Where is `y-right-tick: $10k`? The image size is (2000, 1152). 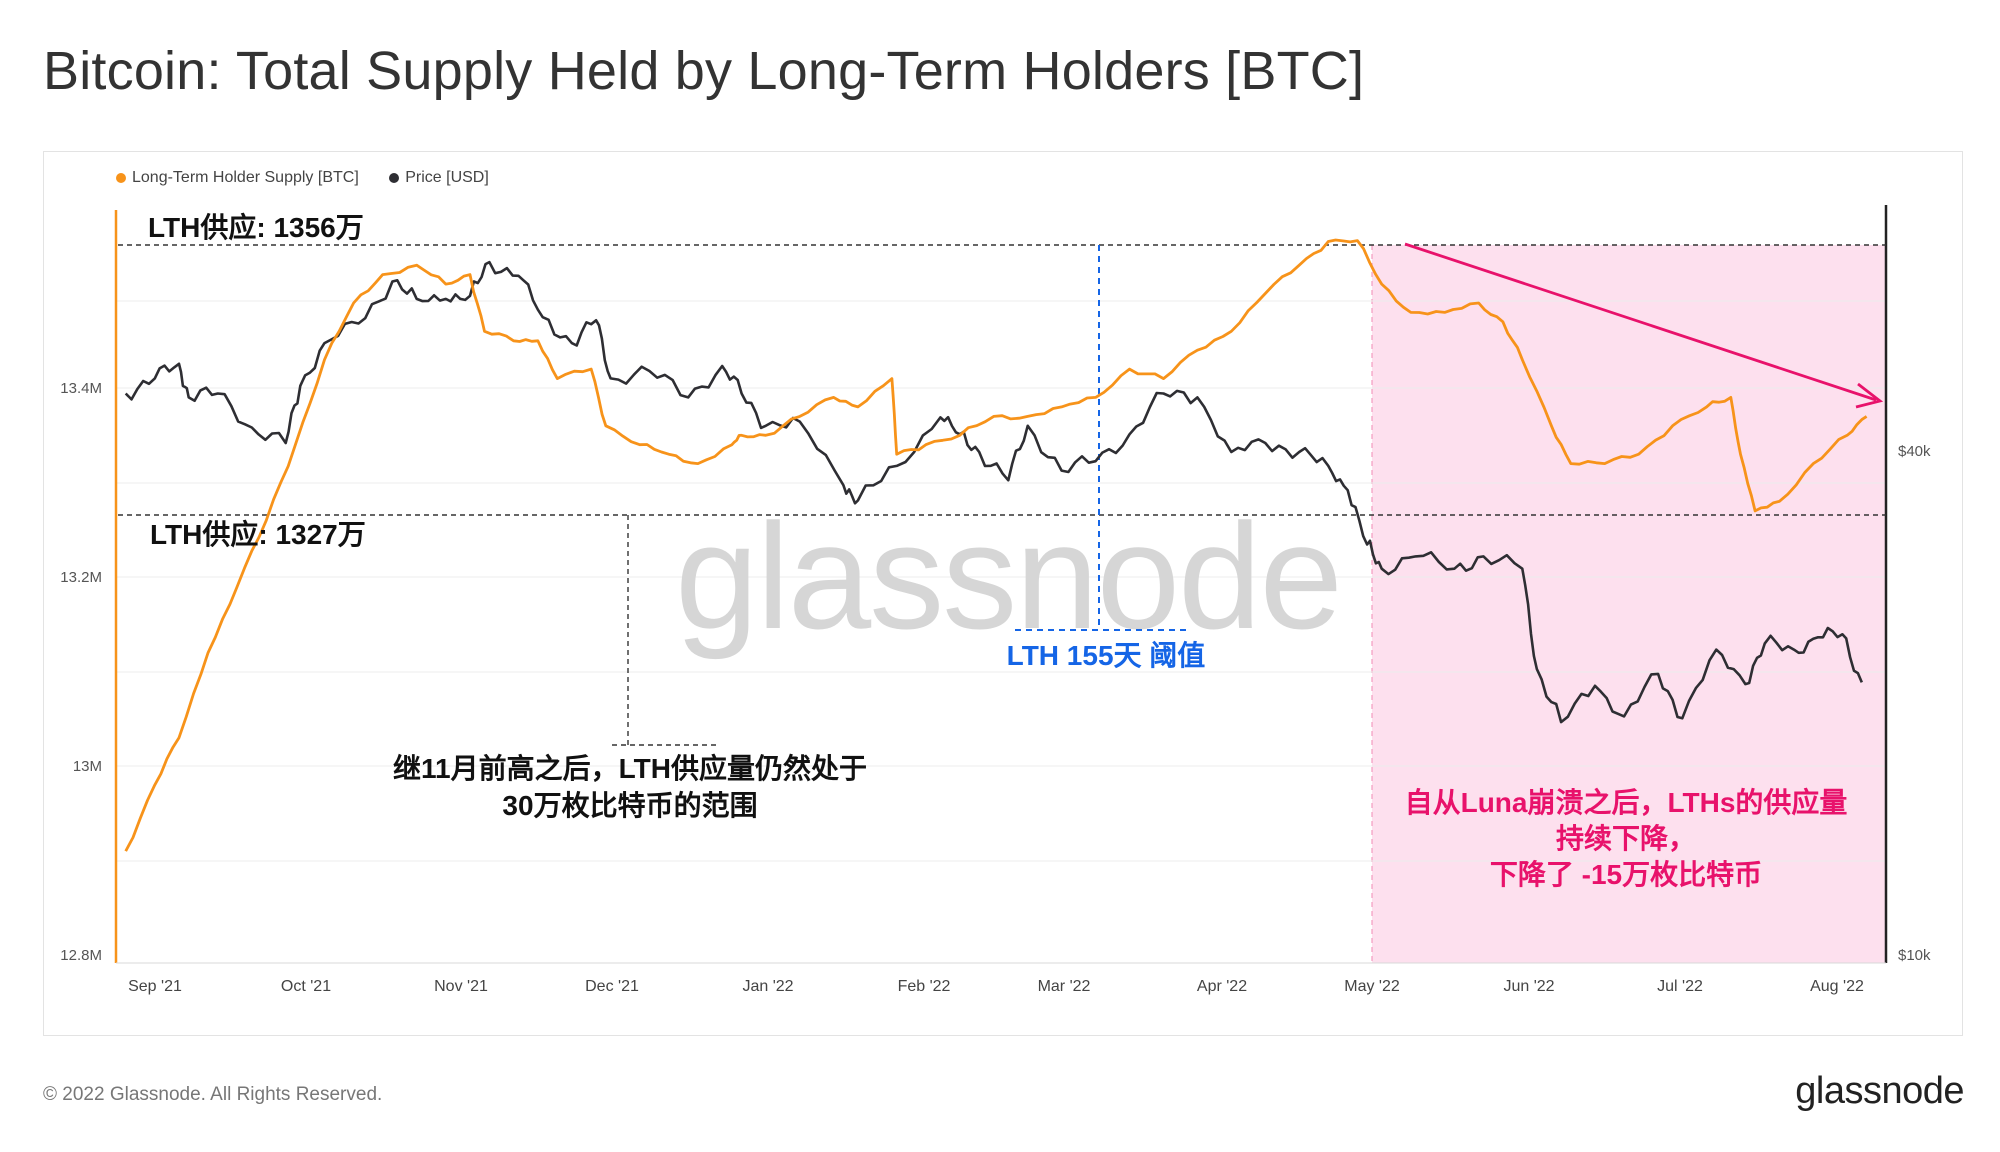 y-right-tick: $10k is located at coordinates (1914, 955).